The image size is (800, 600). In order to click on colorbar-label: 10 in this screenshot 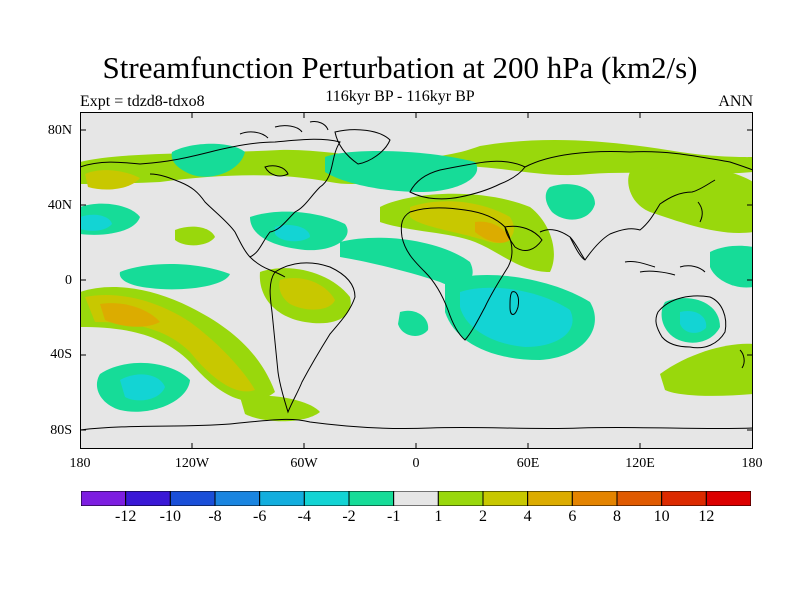, I will do `click(661, 516)`.